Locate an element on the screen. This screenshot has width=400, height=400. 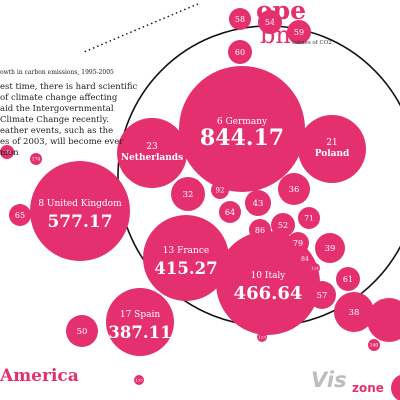
bubble-rank-label: 71 is located at coordinates (309, 218).